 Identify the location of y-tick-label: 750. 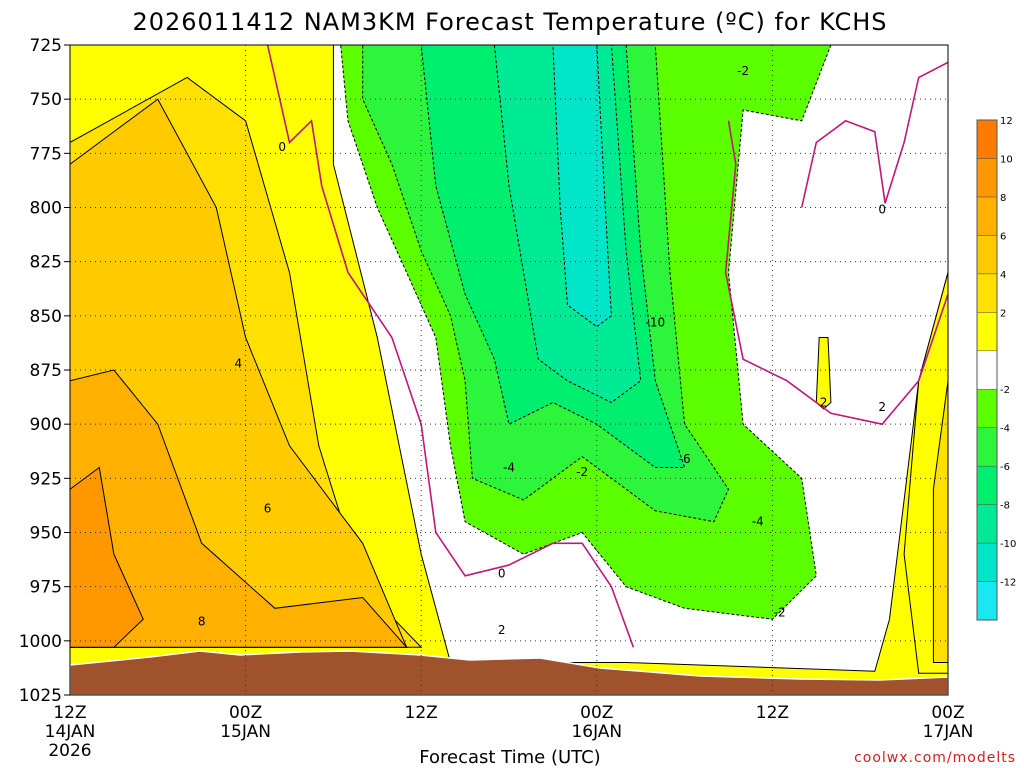
(46, 100).